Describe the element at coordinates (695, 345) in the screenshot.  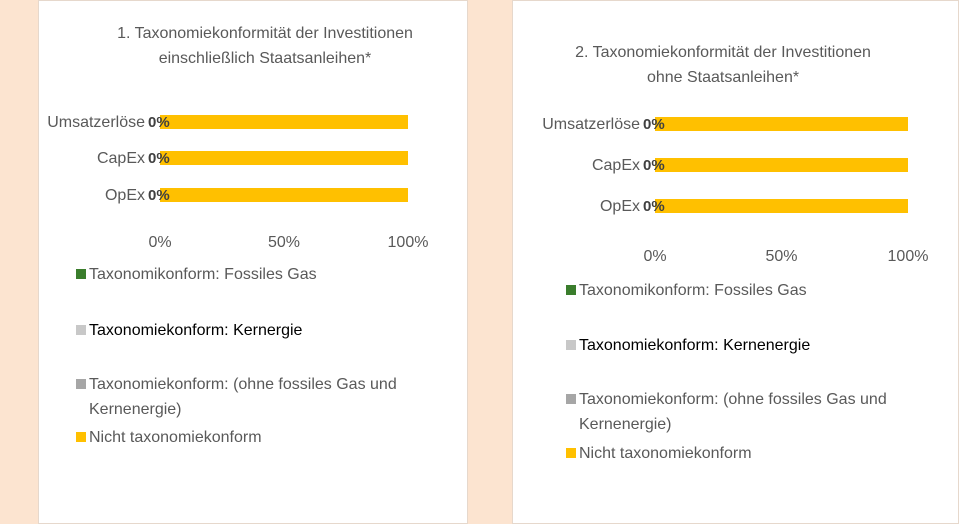
I see `legend-label: Taxonomiekonform: Kernenergie` at that location.